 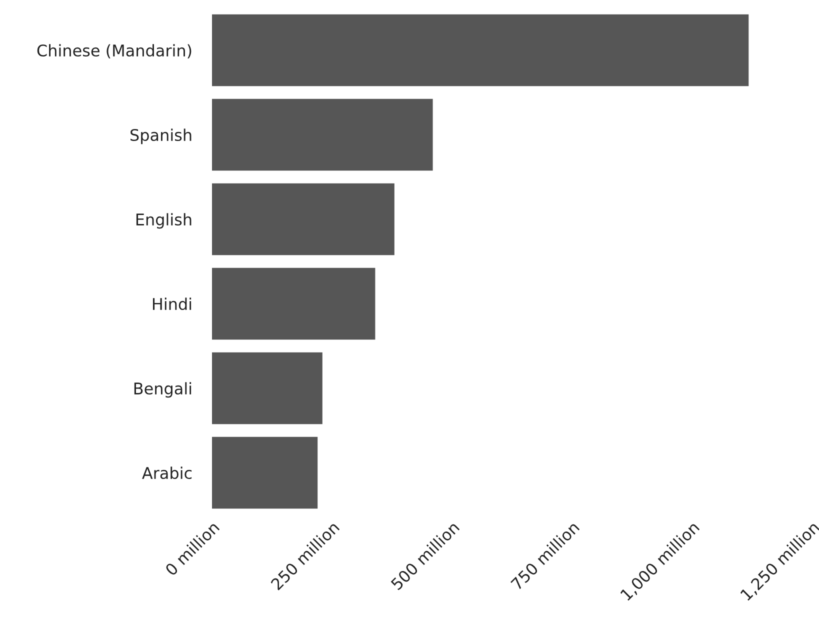 I want to click on y-tick-label: Spanish, so click(x=161, y=136).